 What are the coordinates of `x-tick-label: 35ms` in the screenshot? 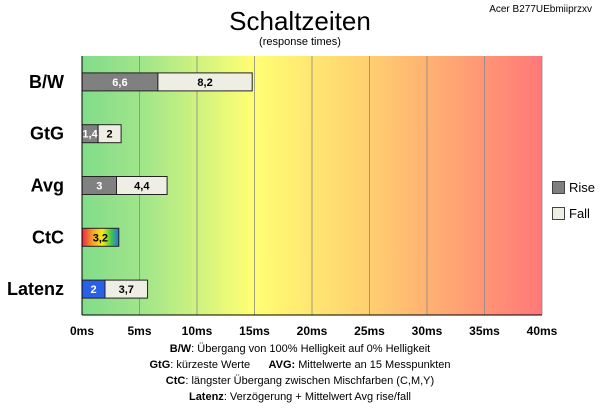 It's located at (484, 331).